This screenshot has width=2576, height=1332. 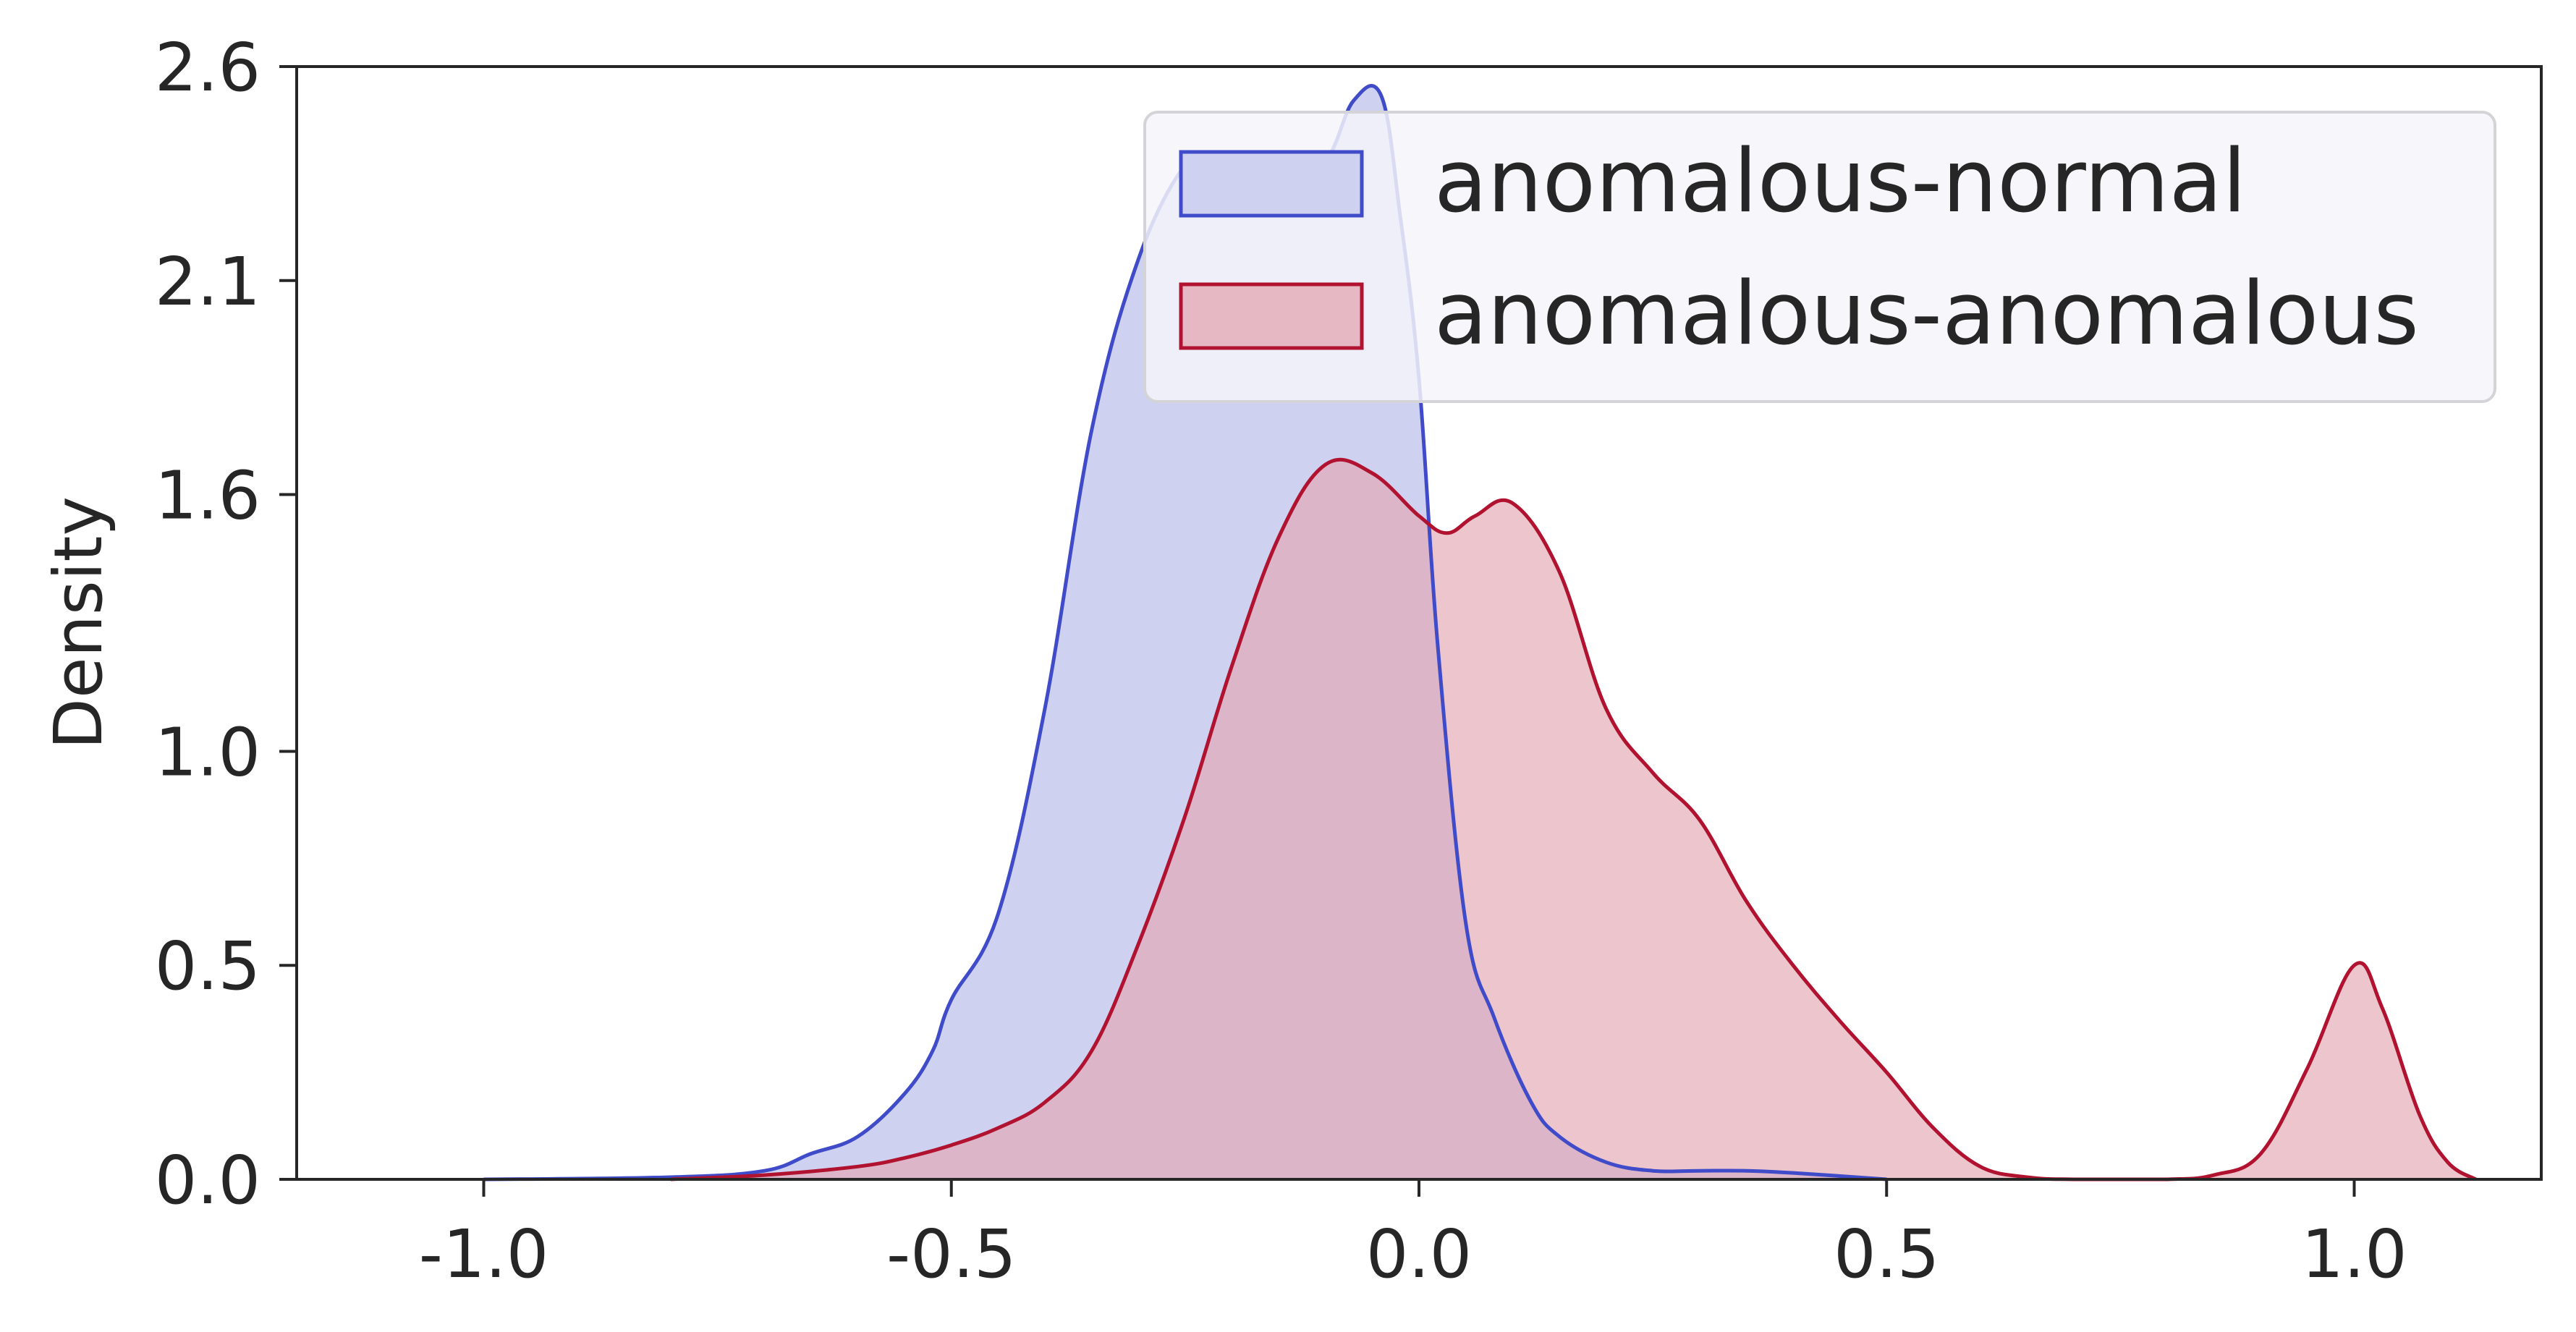 What do you see at coordinates (207, 496) in the screenshot?
I see `y-tick-label: 1.6` at bounding box center [207, 496].